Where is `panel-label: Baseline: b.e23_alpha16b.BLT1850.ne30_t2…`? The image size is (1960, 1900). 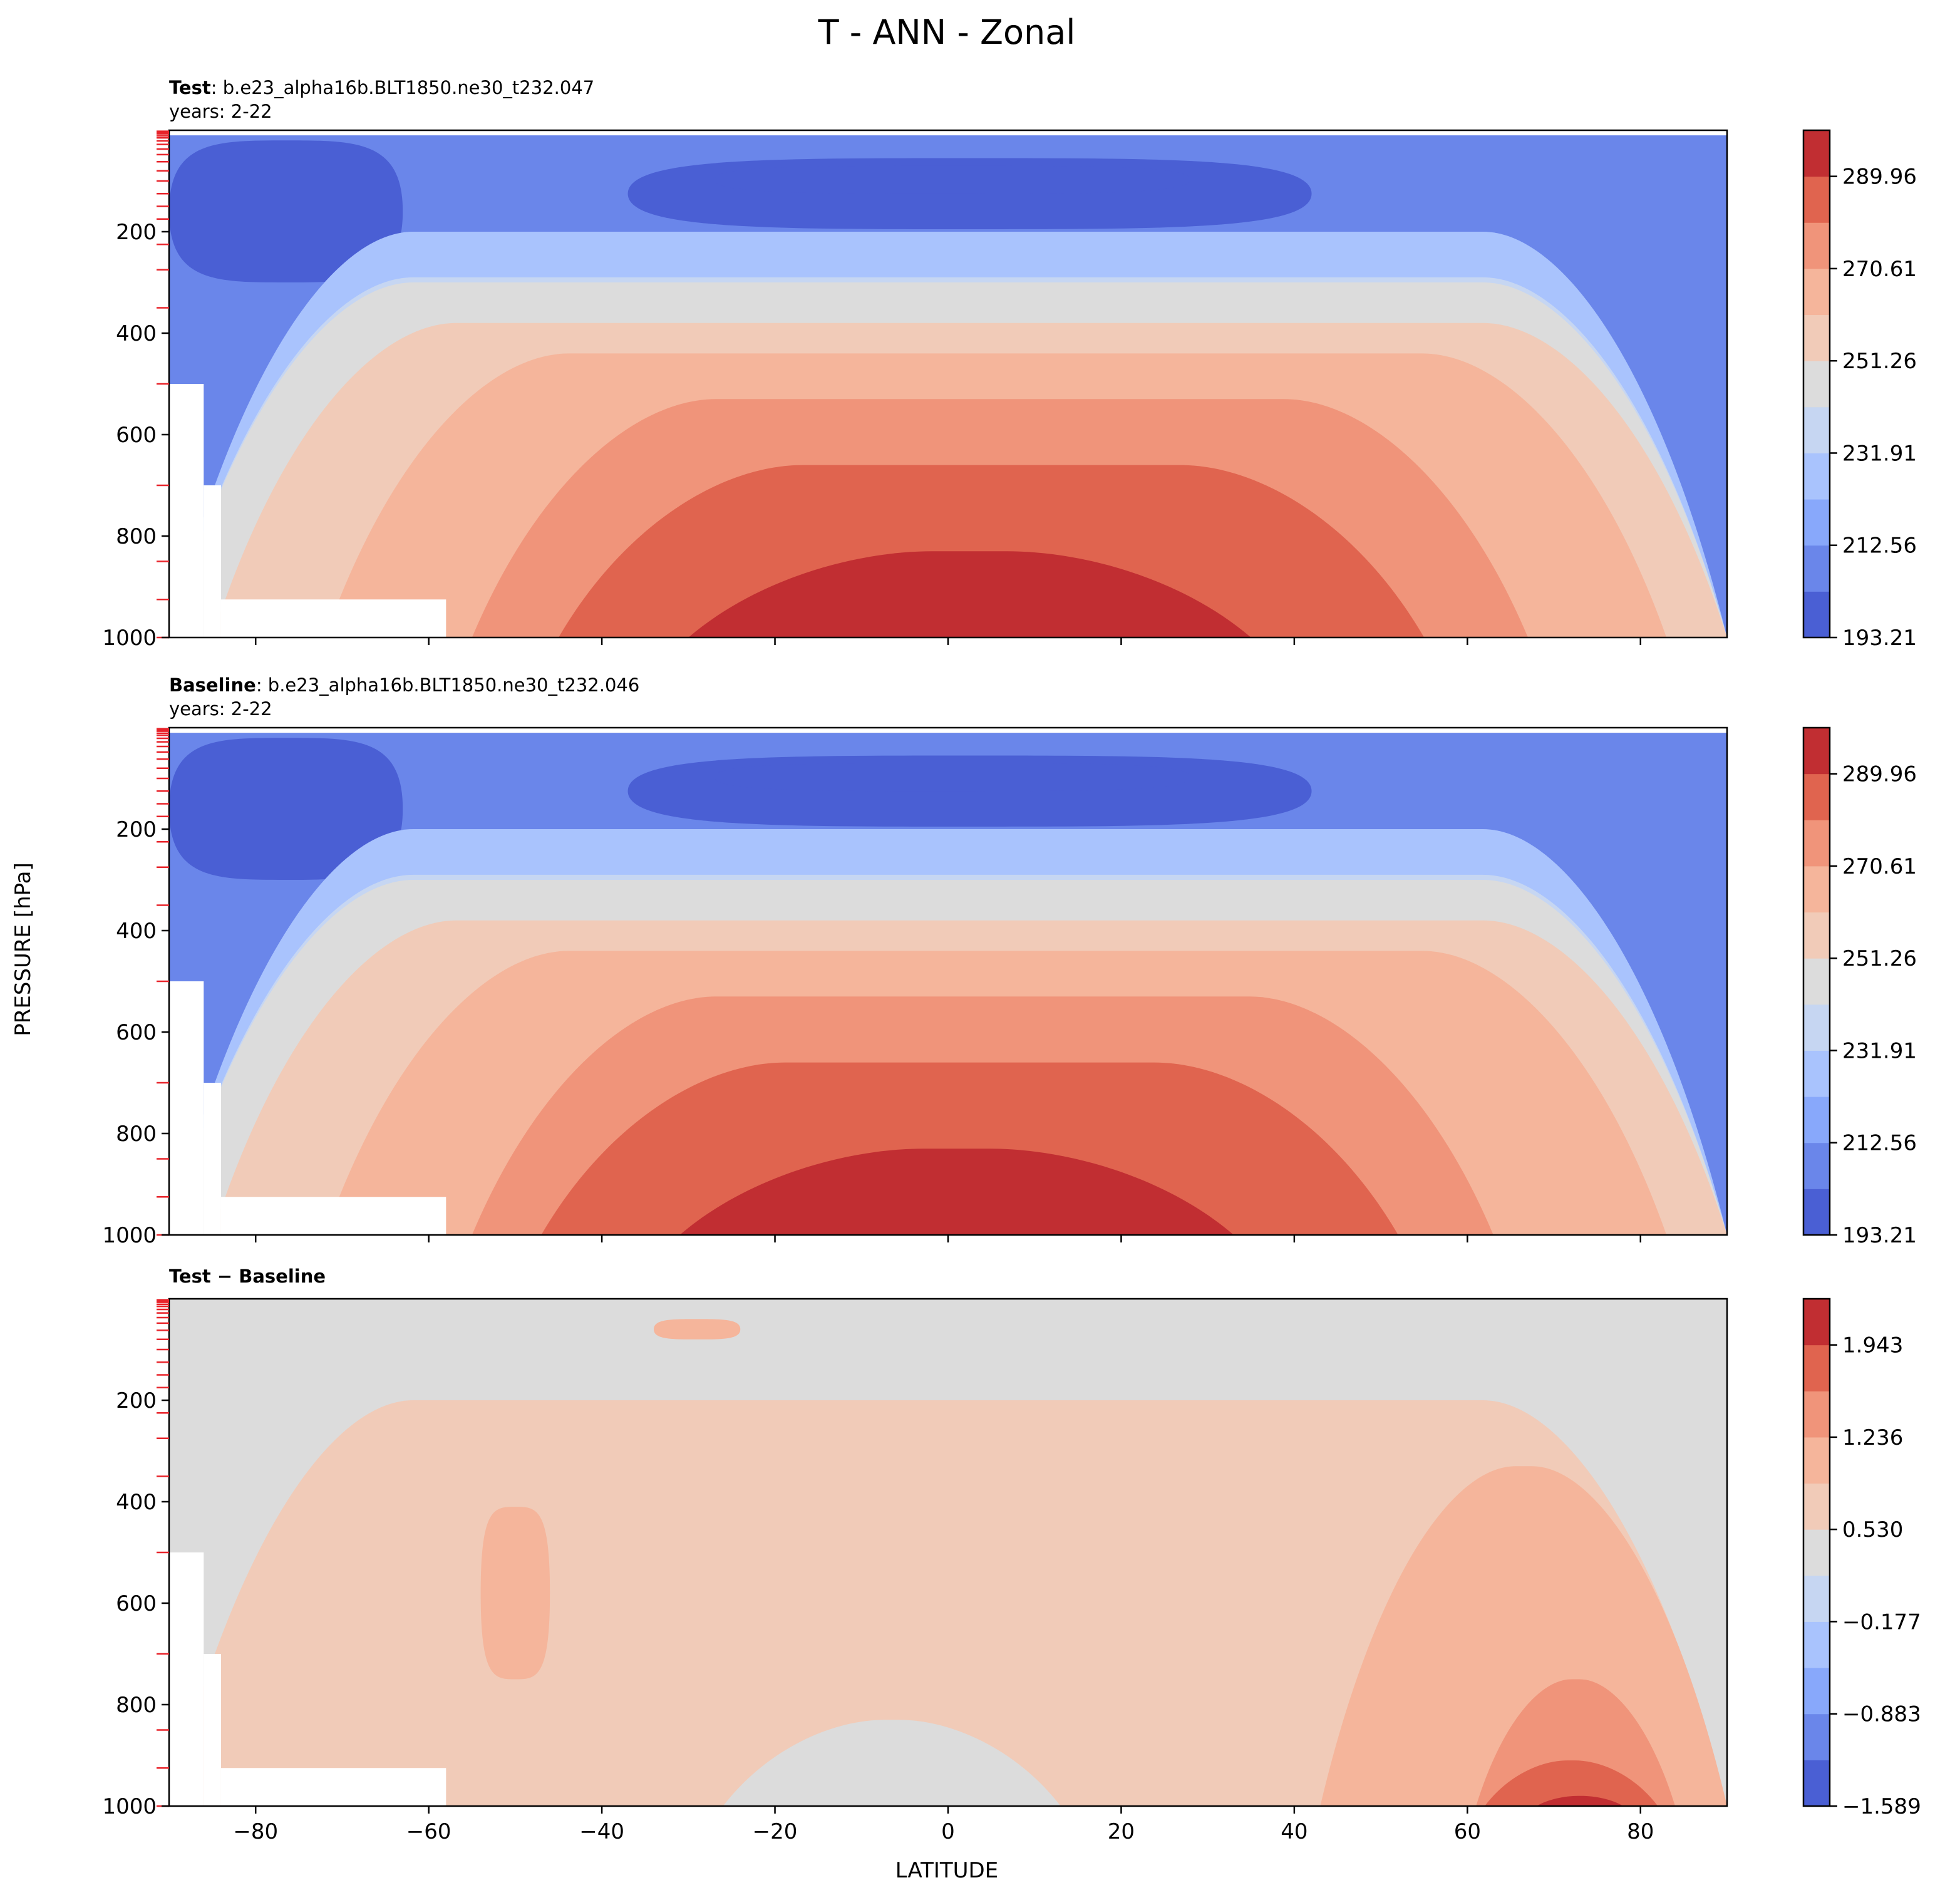 panel-label: Baseline: b.e23_alpha16b.BLT1850.ne30_t2… is located at coordinates (404, 685).